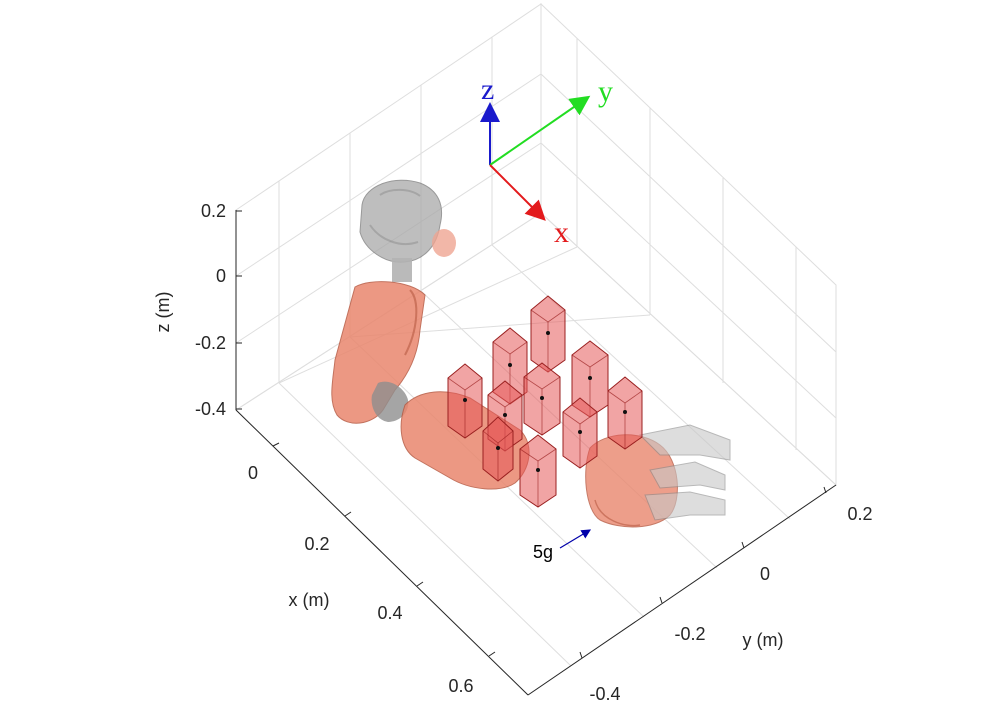  I want to click on y-tick-label: 0, so click(765, 574).